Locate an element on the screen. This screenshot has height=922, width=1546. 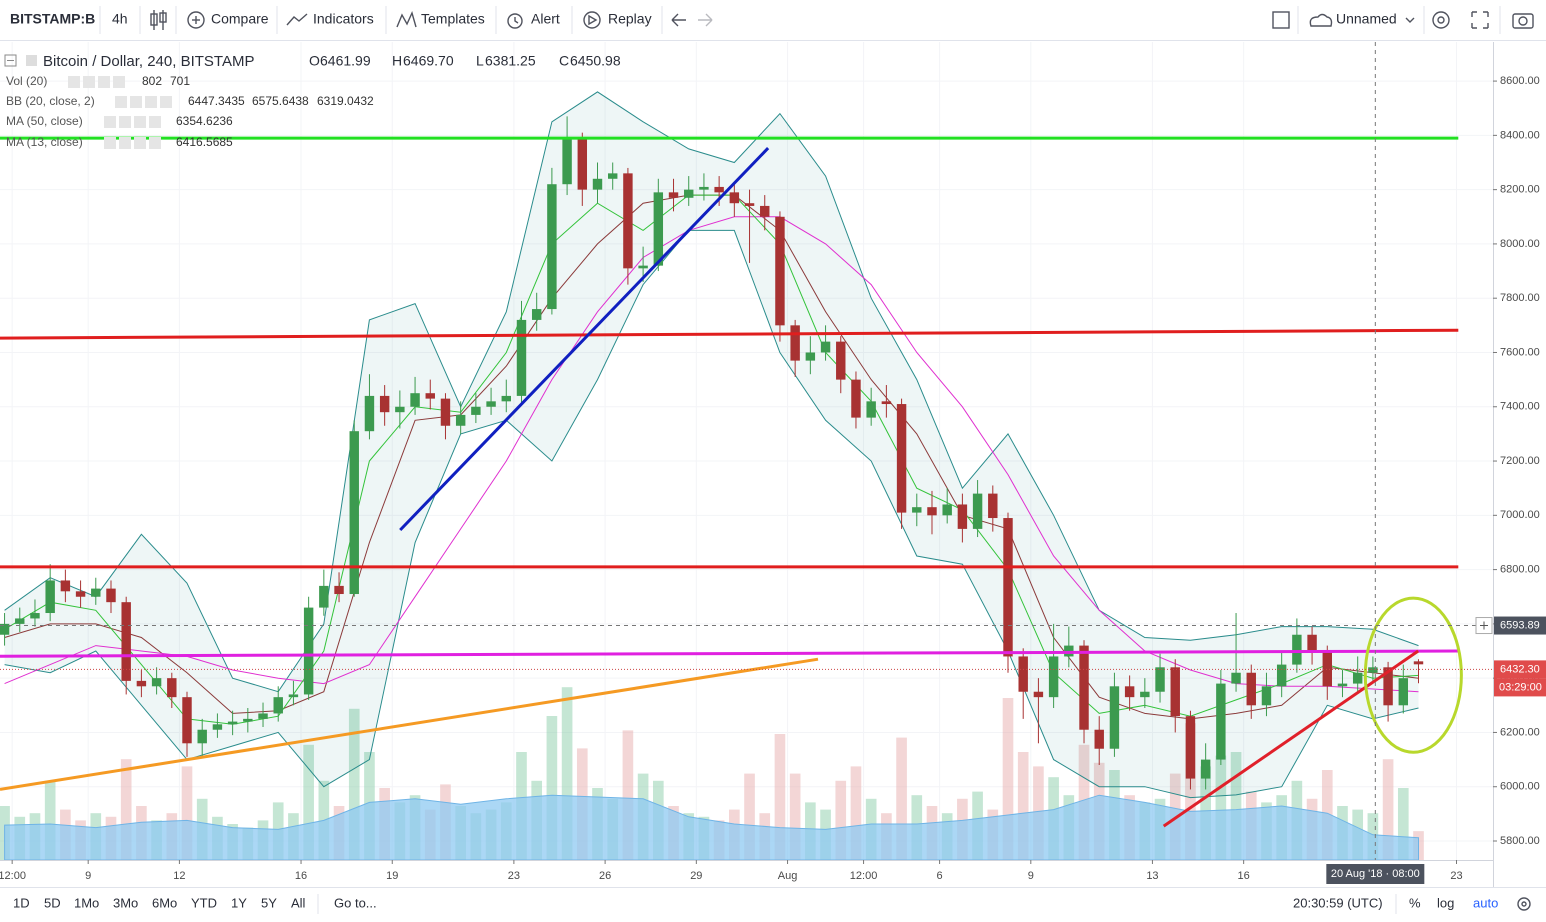
bb-buttons is located at coordinates (143, 102).